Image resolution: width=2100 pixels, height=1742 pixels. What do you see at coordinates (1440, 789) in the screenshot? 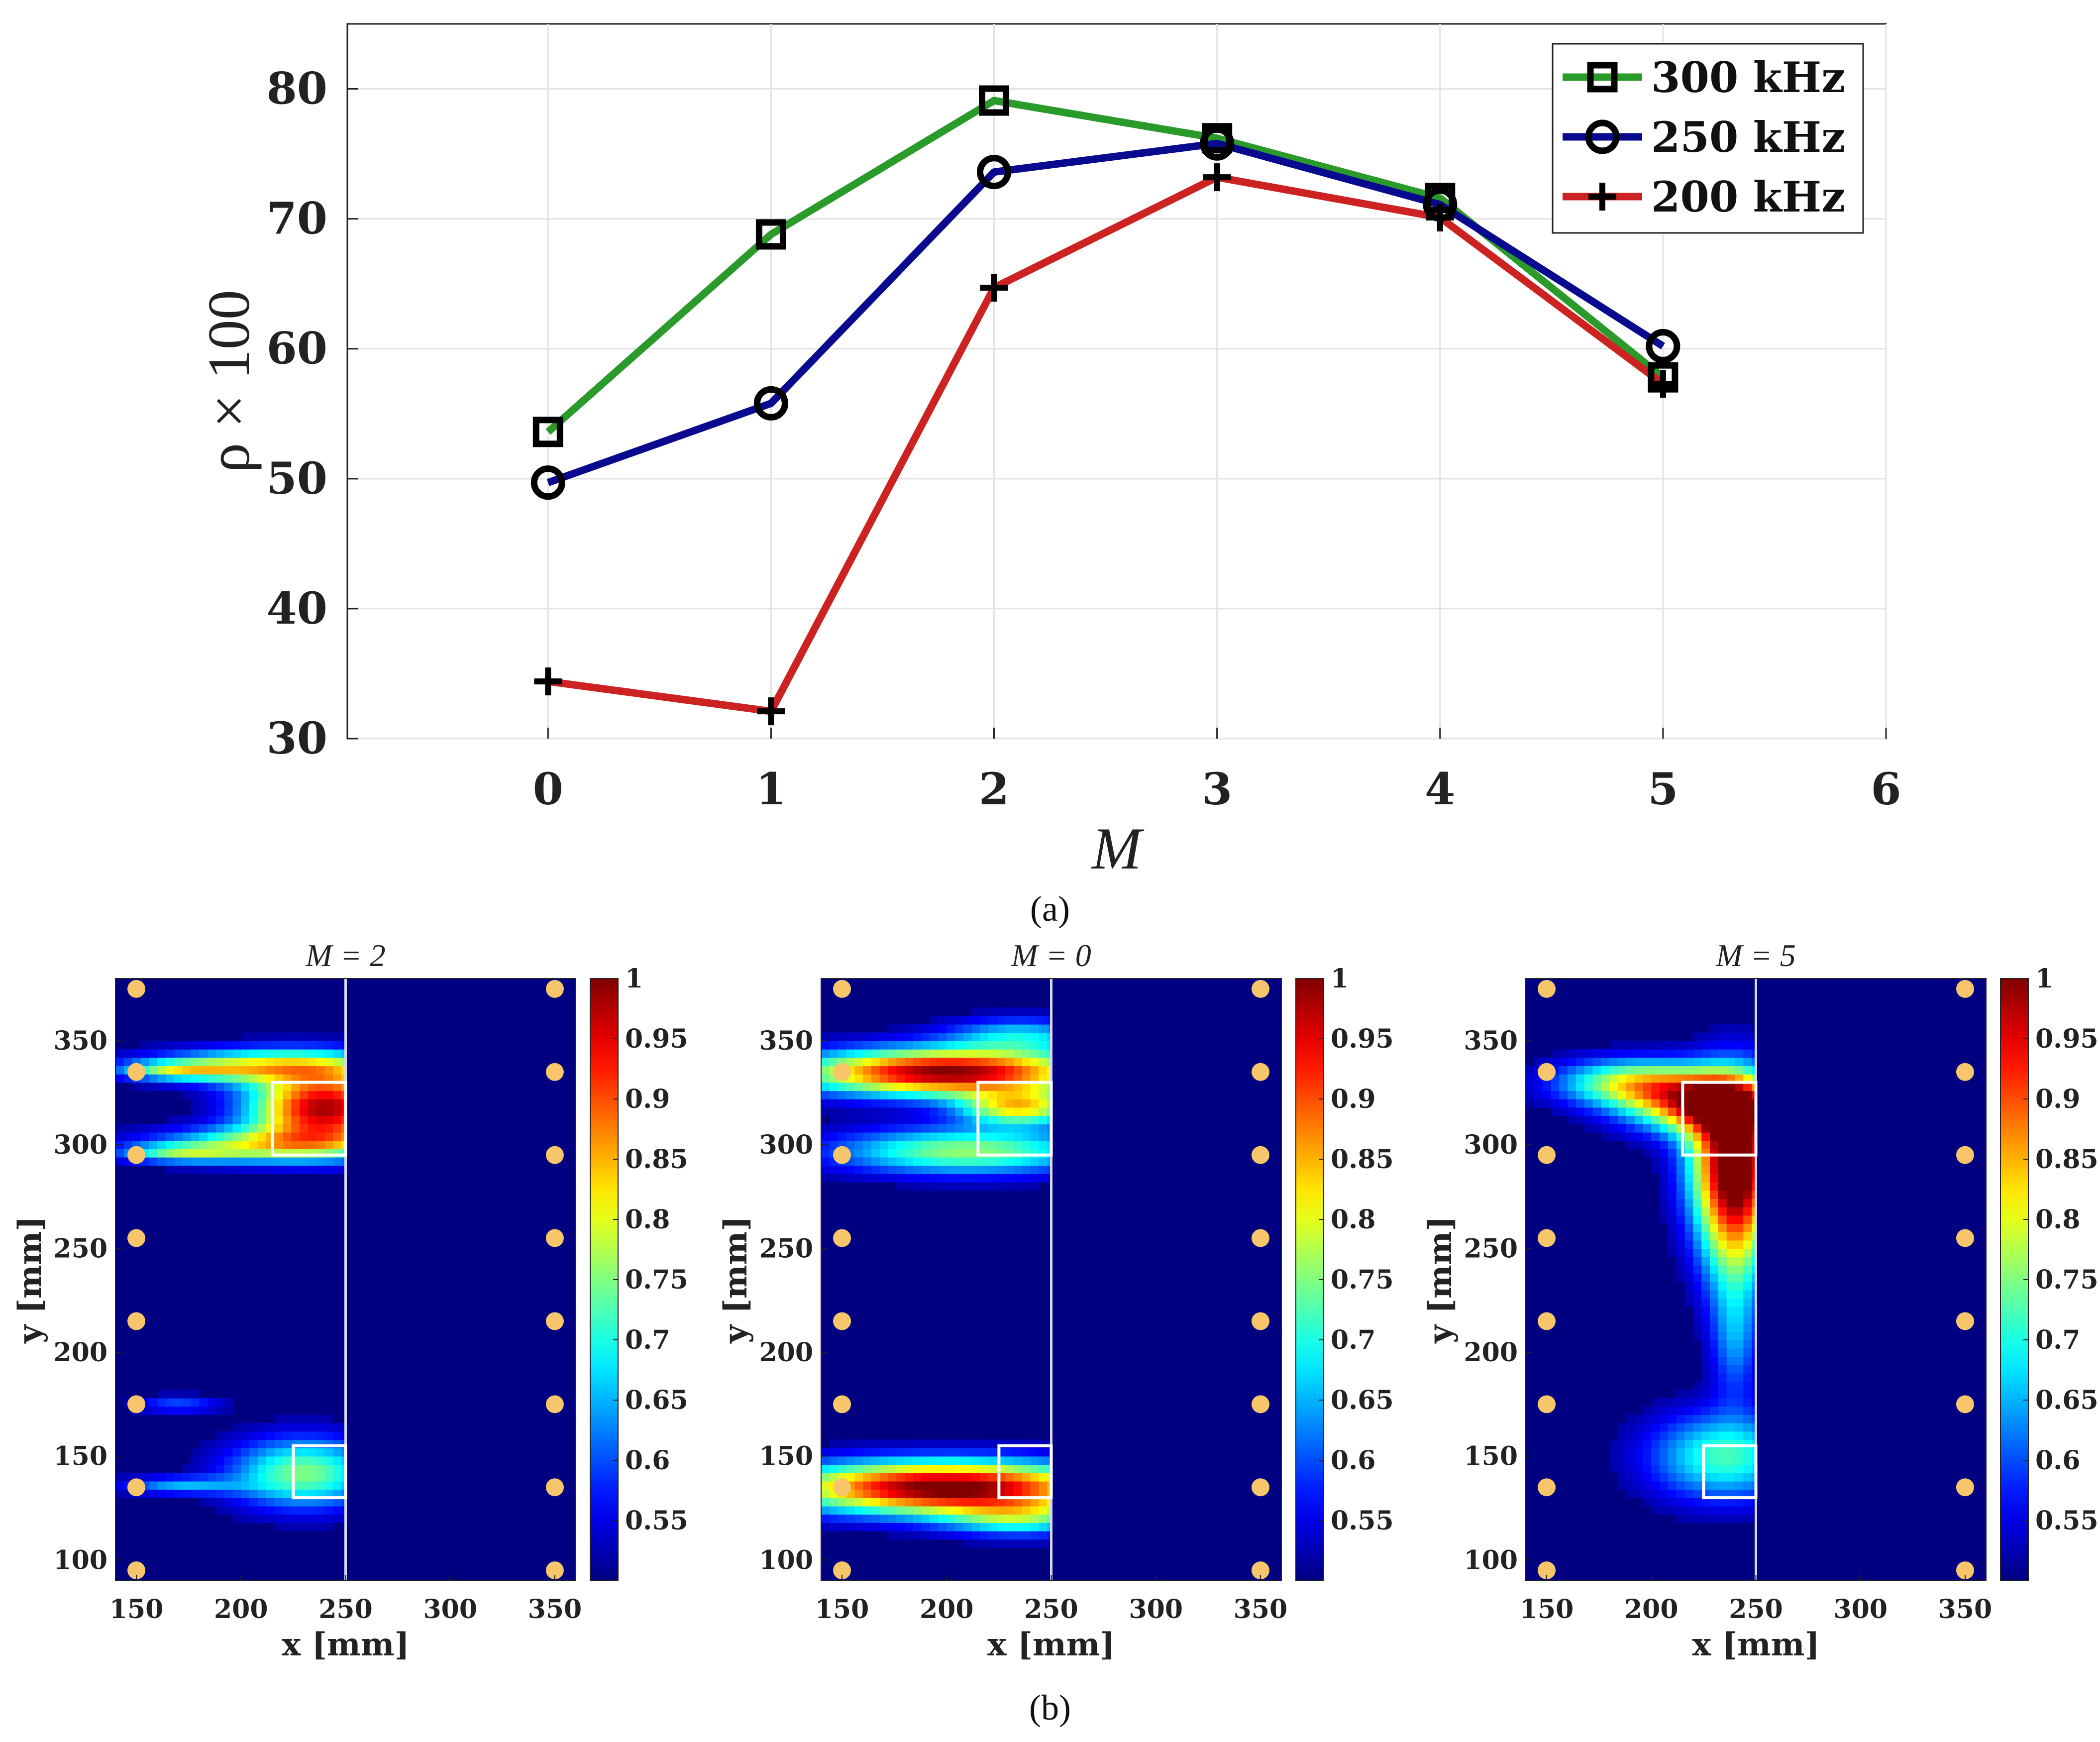
I see `x-tick-label: 4` at bounding box center [1440, 789].